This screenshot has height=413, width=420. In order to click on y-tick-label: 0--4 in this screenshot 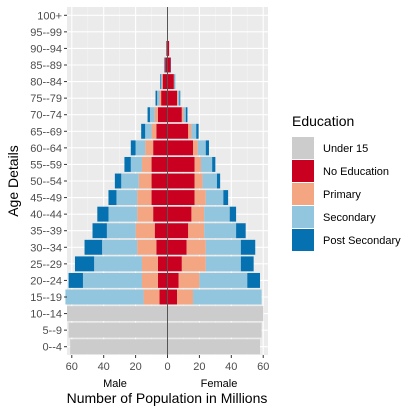, I will do `click(52, 348)`.